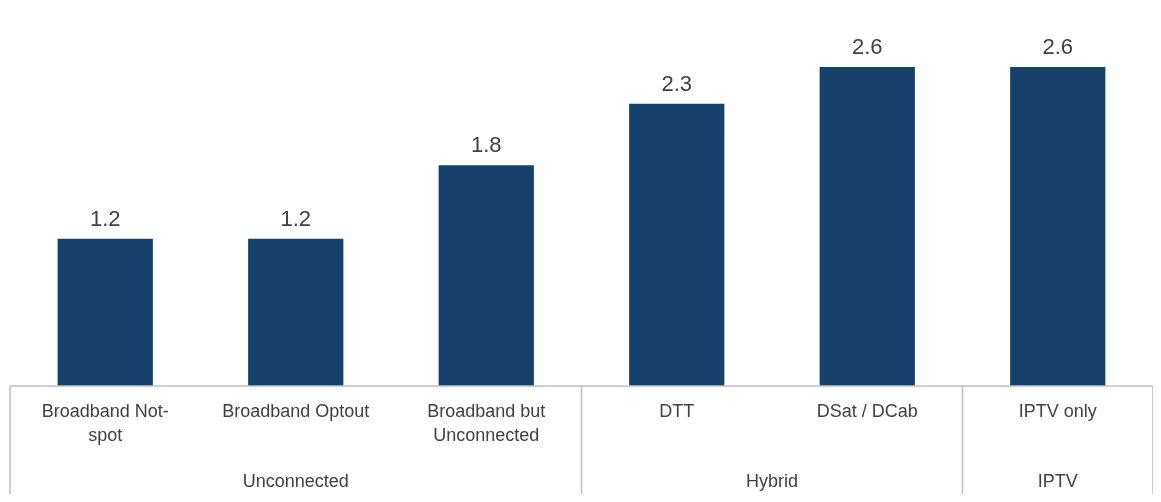 The width and height of the screenshot is (1161, 502). I want to click on x-tick-label: Broadband Not-spot, so click(105, 422).